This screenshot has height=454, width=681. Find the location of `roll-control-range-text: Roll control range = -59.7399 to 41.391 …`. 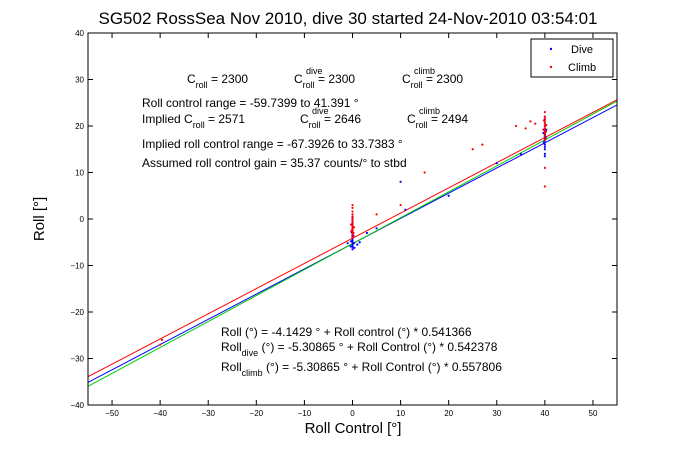

roll-control-range-text: Roll control range = -59.7399 to 41.391 … is located at coordinates (250, 103).